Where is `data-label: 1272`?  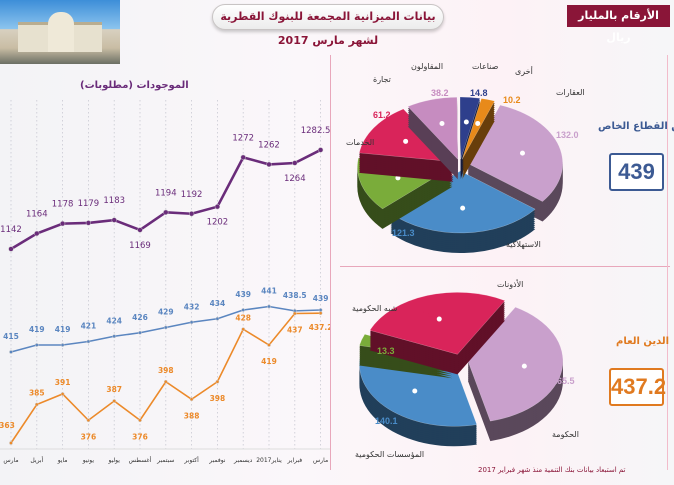
data-label: 1272 is located at coordinates (243, 138).